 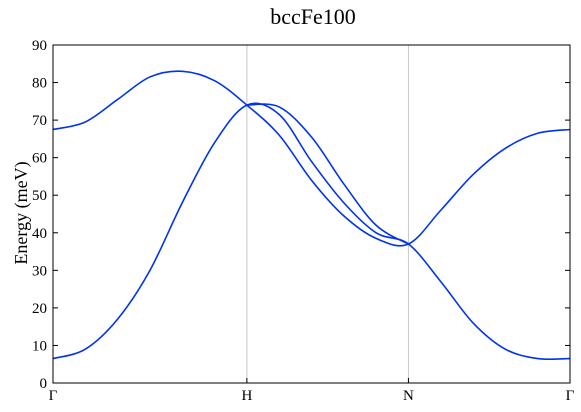 What do you see at coordinates (39, 84) in the screenshot?
I see `y-tick-label-8: 80` at bounding box center [39, 84].